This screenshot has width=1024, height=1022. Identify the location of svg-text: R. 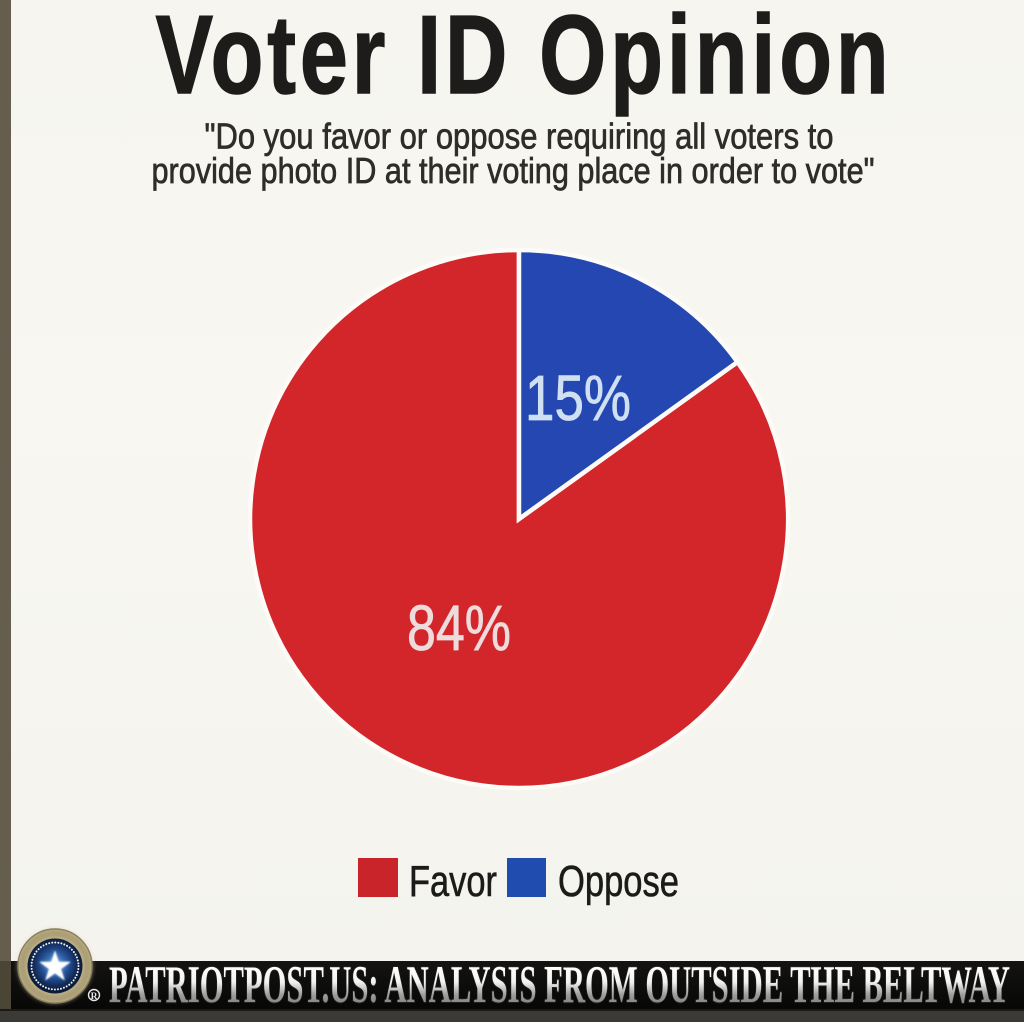
(94, 997).